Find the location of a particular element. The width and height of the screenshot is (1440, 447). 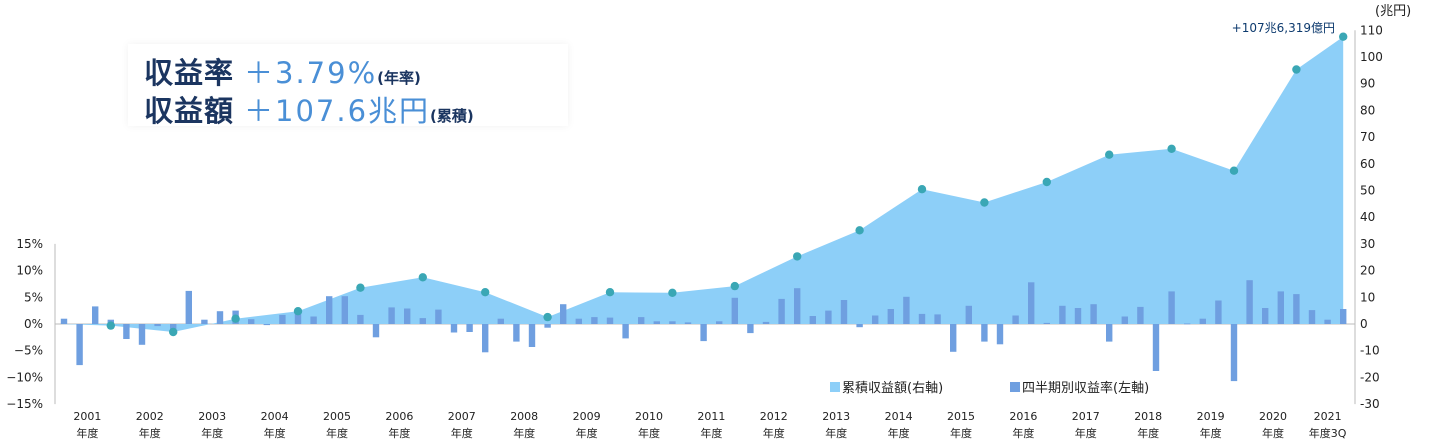

cumulative-marker-2011 is located at coordinates (734, 286).